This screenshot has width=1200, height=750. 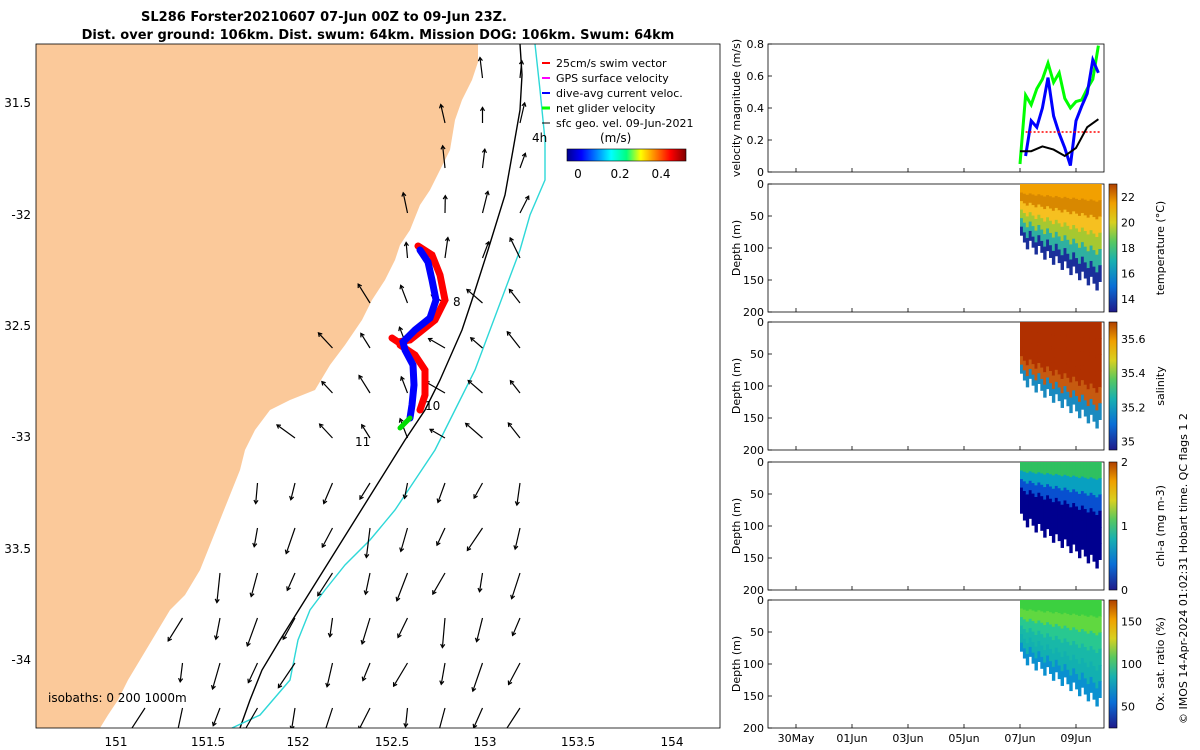 What do you see at coordinates (1124, 590) in the screenshot?
I see `panel-3-ctick-0: 0` at bounding box center [1124, 590].